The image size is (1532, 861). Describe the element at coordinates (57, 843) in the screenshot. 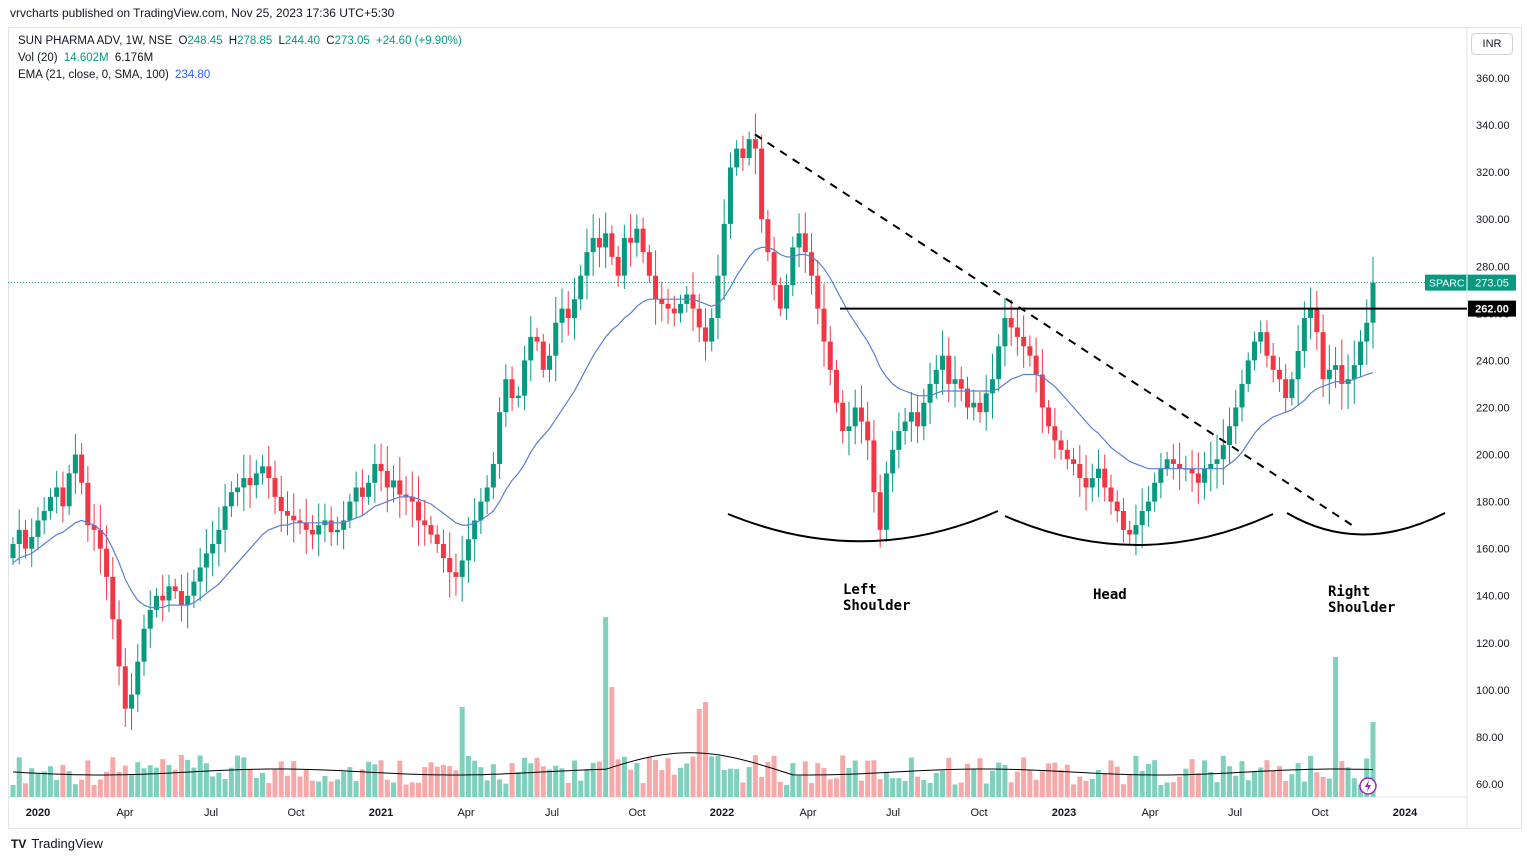

I see `tradingview-brand: TV TradingView` at that location.